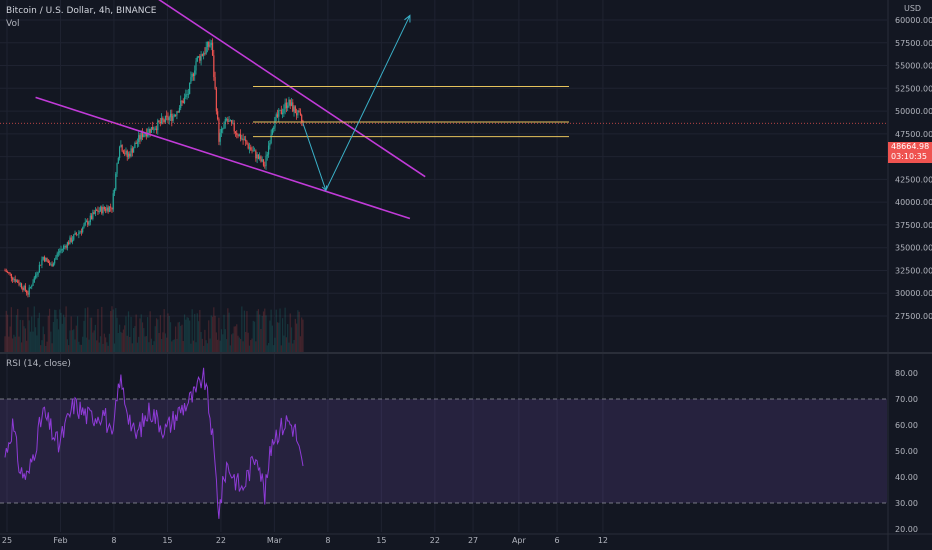  I want to click on time-tick-label: 8, so click(113, 540).